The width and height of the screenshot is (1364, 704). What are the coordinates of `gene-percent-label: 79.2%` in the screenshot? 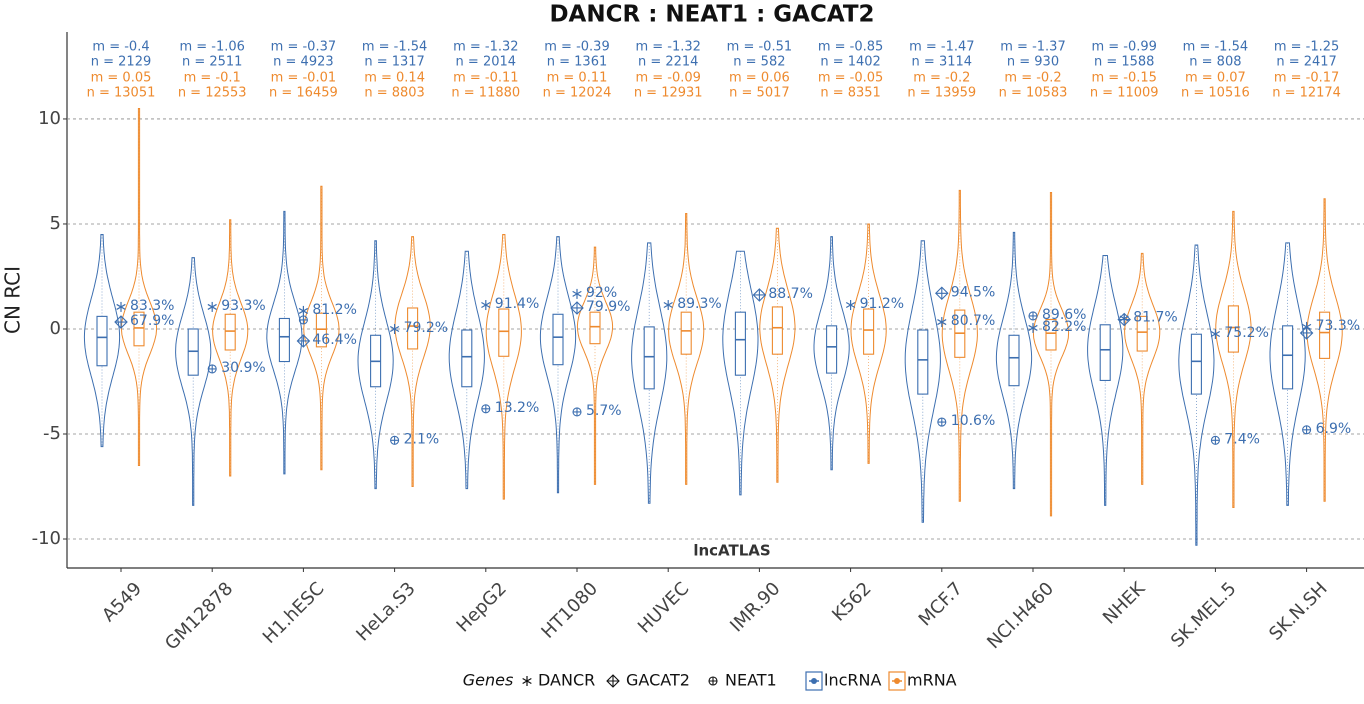 It's located at (426, 328).